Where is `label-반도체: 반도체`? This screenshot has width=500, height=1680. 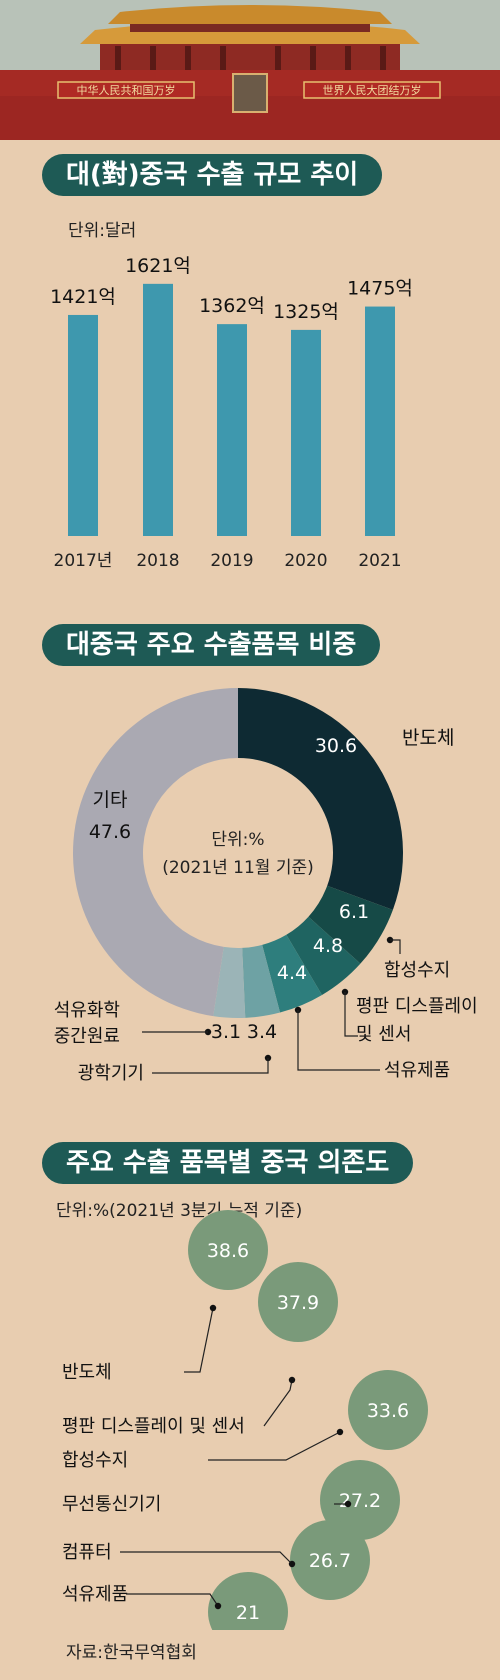
label-반도체: 반도체 is located at coordinates (428, 738).